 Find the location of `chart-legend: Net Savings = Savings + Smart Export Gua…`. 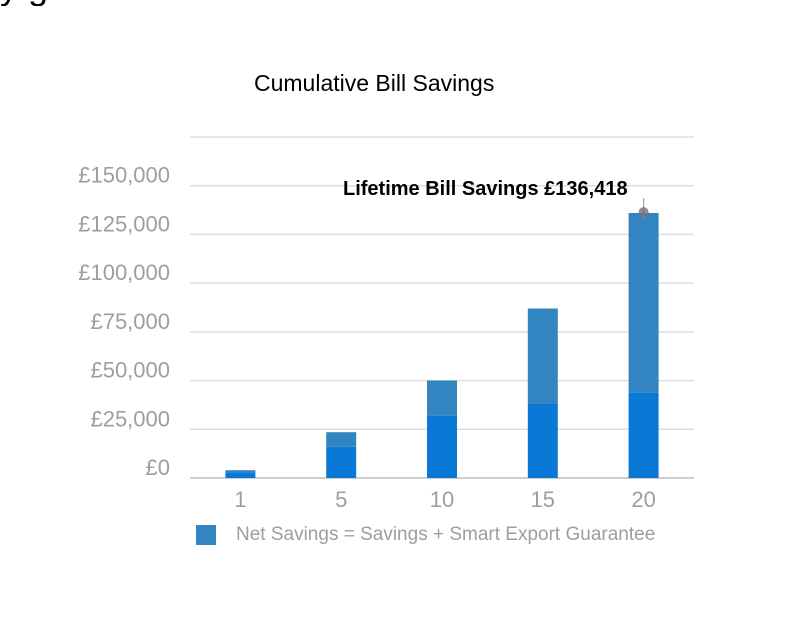

chart-legend: Net Savings = Savings + Smart Export Gua… is located at coordinates (425, 535).